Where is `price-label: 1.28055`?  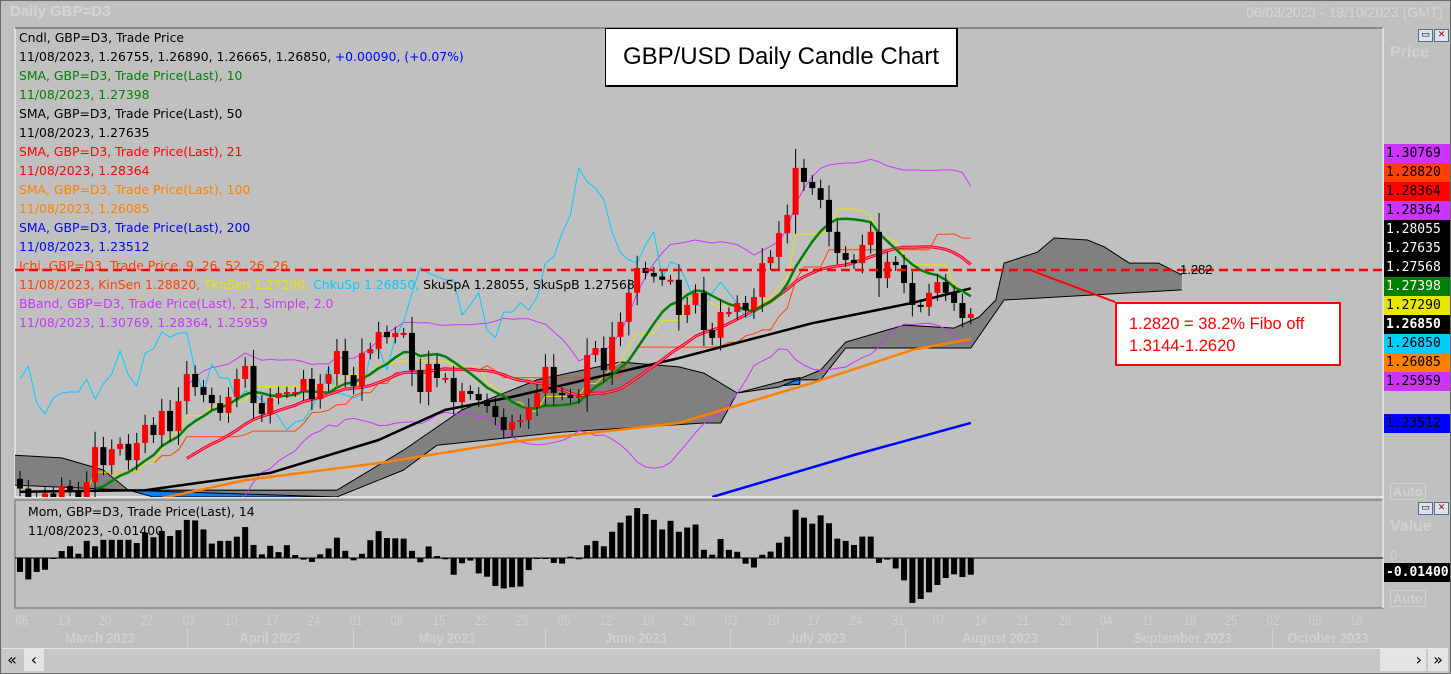 price-label: 1.28055 is located at coordinates (1417, 229).